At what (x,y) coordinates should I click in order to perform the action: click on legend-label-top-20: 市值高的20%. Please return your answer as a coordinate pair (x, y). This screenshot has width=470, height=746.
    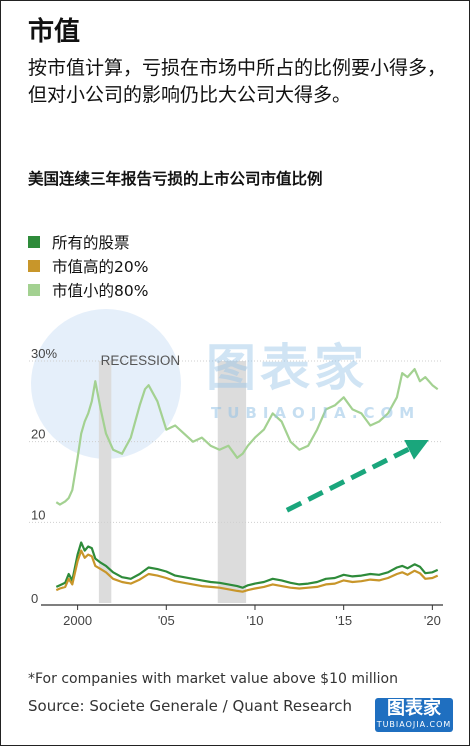
    Looking at the image, I should click on (100, 267).